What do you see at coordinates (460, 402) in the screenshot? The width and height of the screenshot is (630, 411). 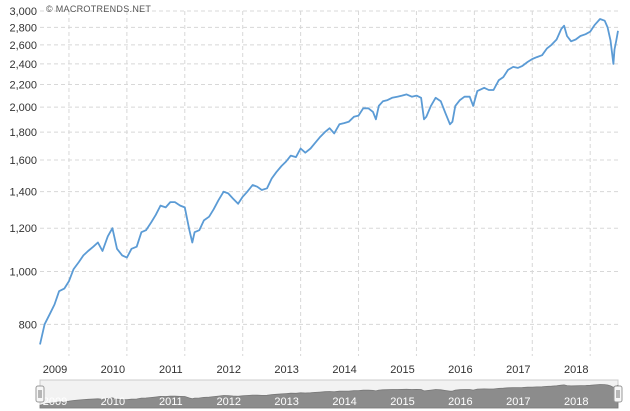 I see `navigator-year-label: 2016` at bounding box center [460, 402].